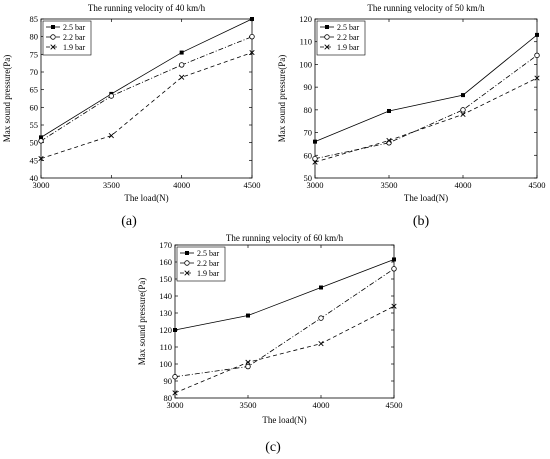 The height and width of the screenshot is (459, 550). What do you see at coordinates (34, 54) in the screenshot?
I see `y-tick-label: 75` at bounding box center [34, 54].